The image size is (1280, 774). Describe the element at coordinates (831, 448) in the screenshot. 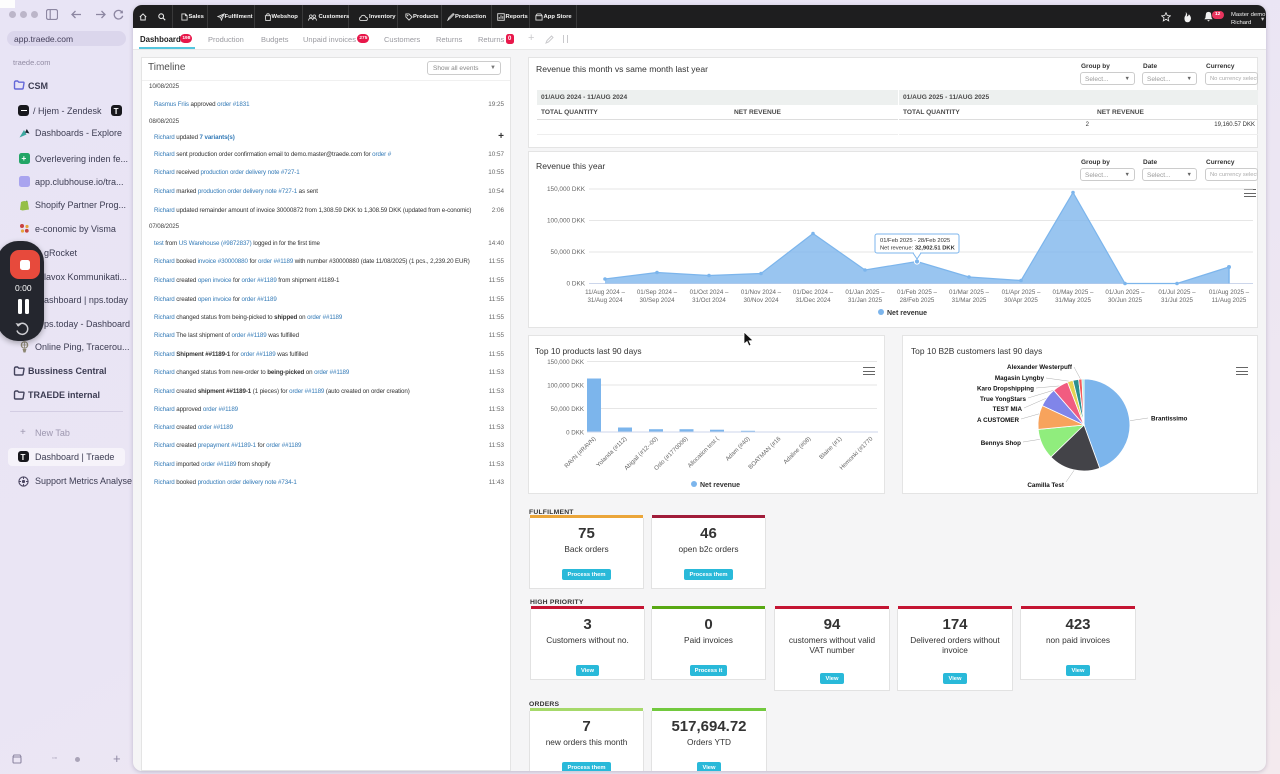

I see `svg-text: Blaine (#1)` at that location.